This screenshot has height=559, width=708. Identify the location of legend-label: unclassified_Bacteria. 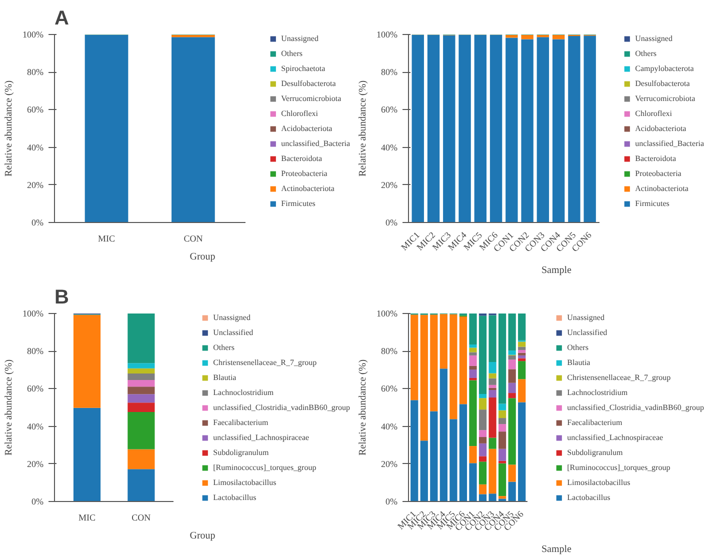
(669, 143).